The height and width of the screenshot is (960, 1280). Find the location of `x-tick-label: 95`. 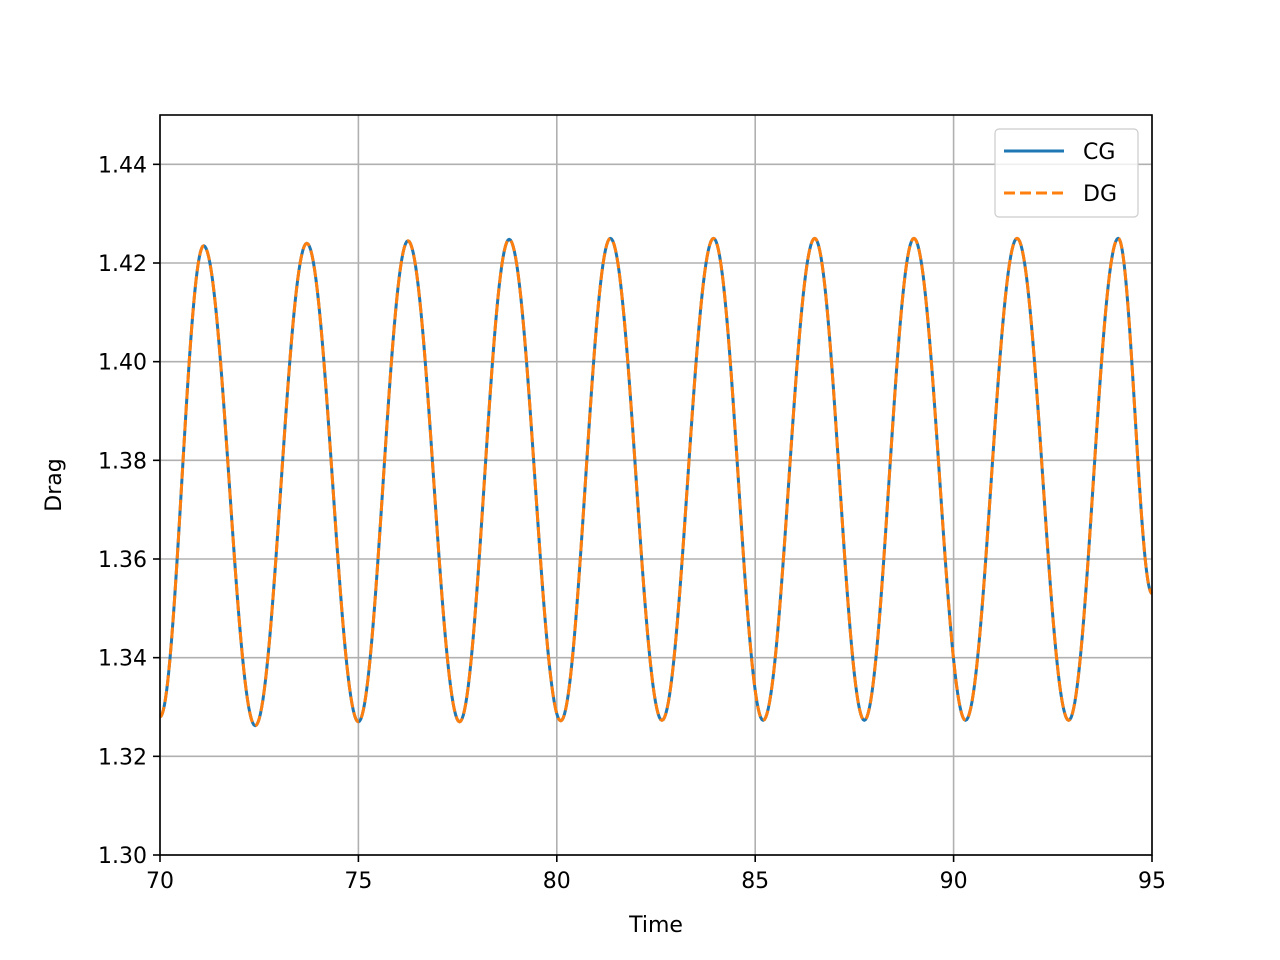

x-tick-label: 95 is located at coordinates (1152, 881).